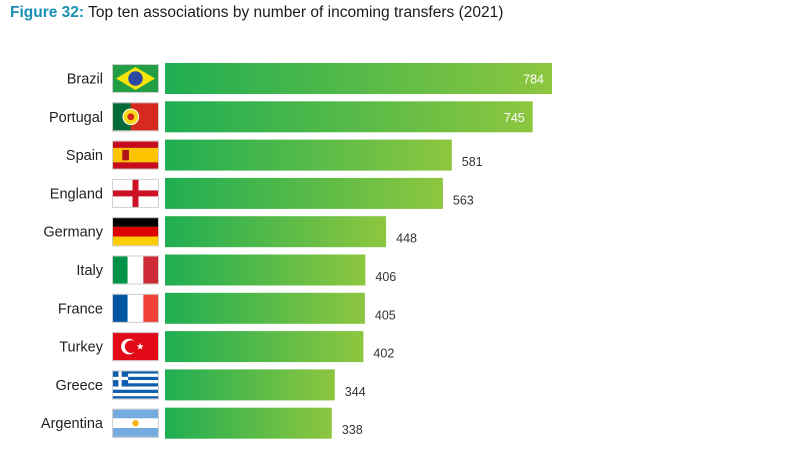 The image size is (800, 450). I want to click on category-label: Spain, so click(84, 156).